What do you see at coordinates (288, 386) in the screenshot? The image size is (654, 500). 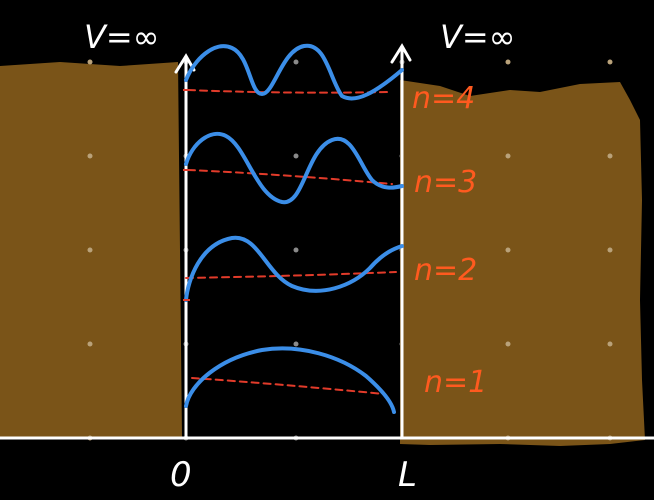 I see `energy-level-n1` at bounding box center [288, 386].